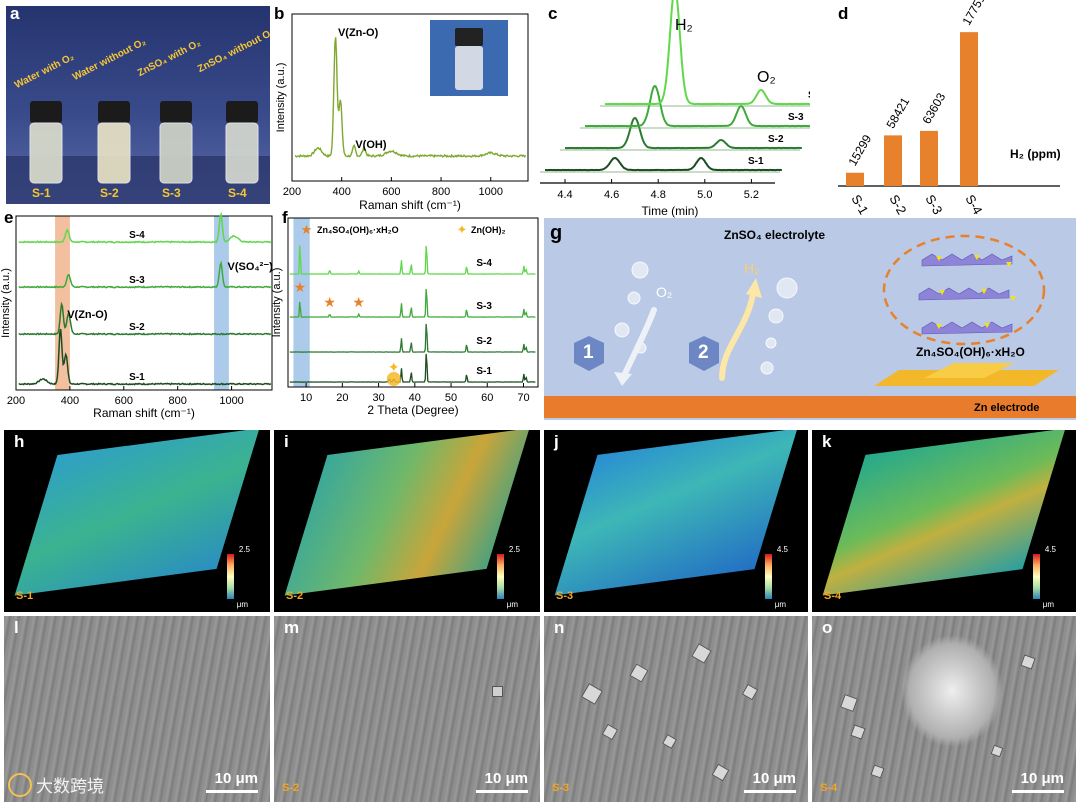  Describe the element at coordinates (171, 193) in the screenshot. I see `vial-label: S-3` at that location.